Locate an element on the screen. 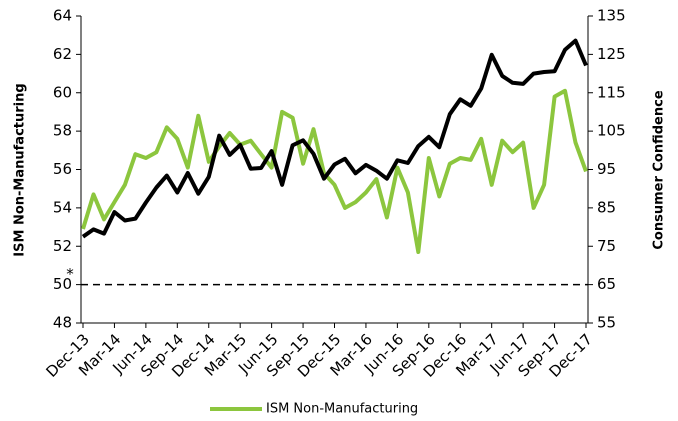  y-tick-label: 48 is located at coordinates (62, 323).